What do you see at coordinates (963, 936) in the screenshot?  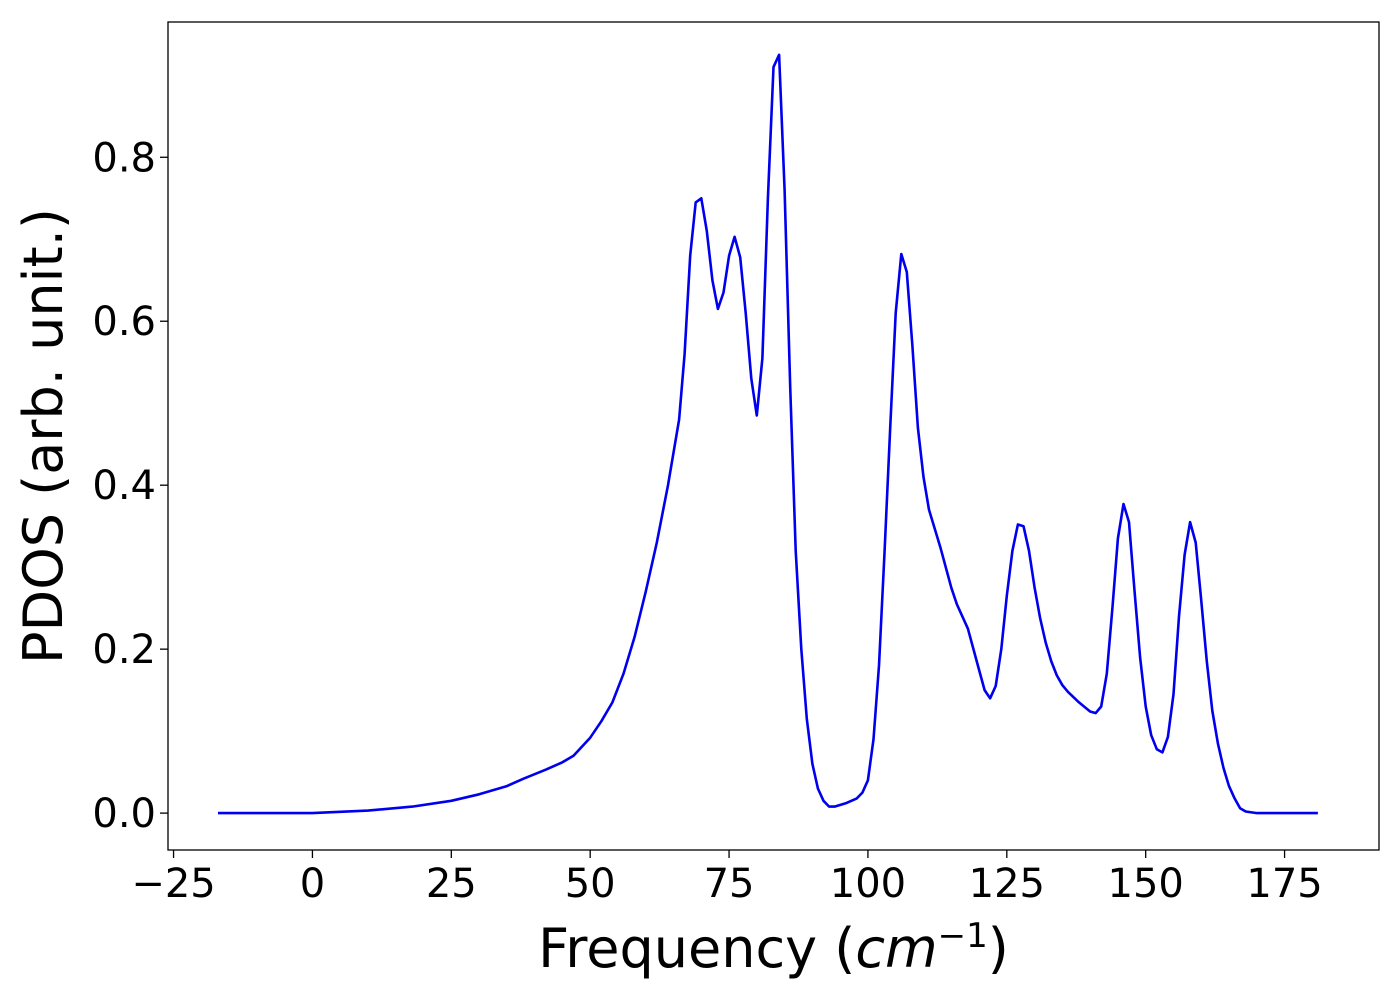 I see `x-axis-label-exponent: −1` at bounding box center [963, 936].